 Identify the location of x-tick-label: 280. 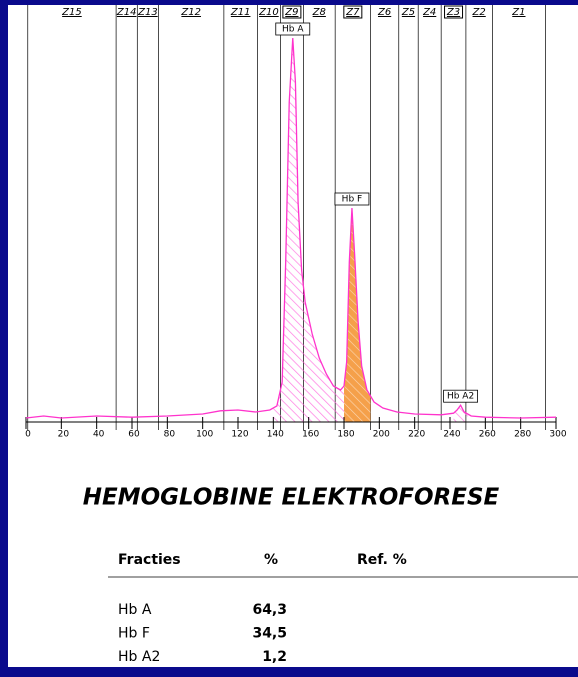
(522, 435).